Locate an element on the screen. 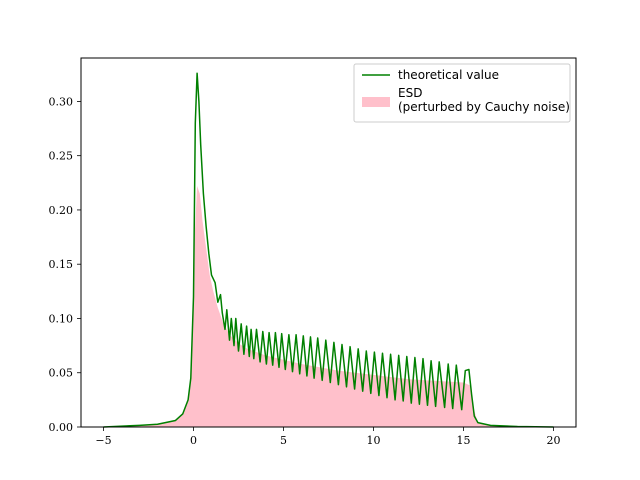  y-tick-label: 0.30 is located at coordinates (61, 101).